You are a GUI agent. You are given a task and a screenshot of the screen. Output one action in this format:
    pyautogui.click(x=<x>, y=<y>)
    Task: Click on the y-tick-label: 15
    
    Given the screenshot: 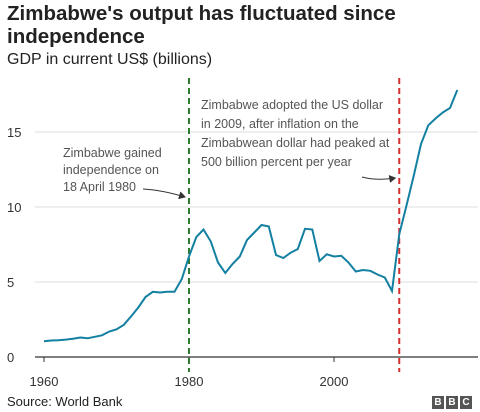 What is the action you would take?
    pyautogui.click(x=14, y=132)
    